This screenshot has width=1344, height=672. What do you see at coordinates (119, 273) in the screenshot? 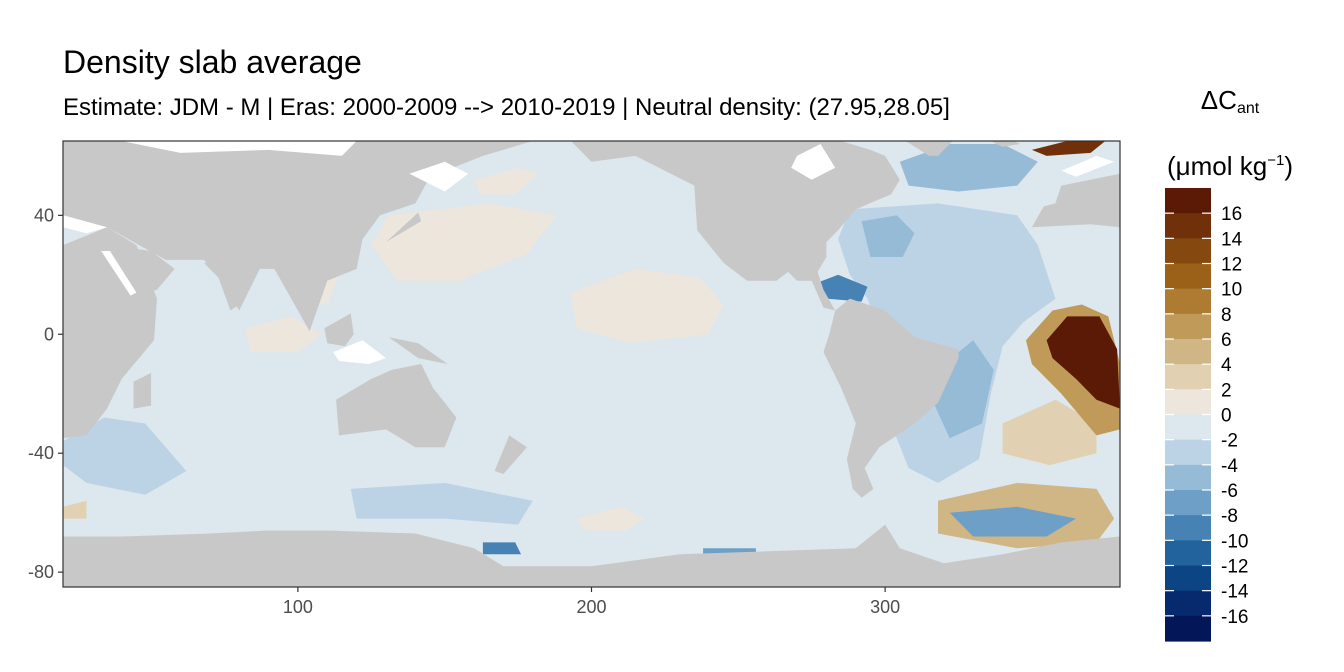
I see `no-data-red-sea` at bounding box center [119, 273].